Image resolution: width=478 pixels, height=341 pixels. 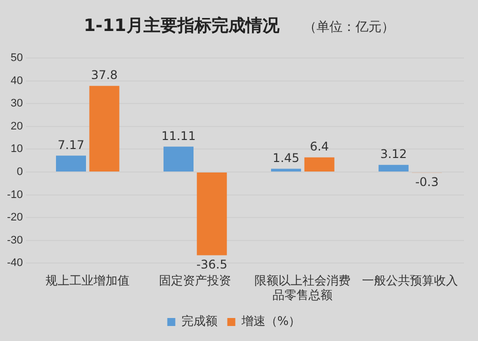 What do you see at coordinates (14, 194) in the screenshot?
I see `y-tick-label: -10` at bounding box center [14, 194].